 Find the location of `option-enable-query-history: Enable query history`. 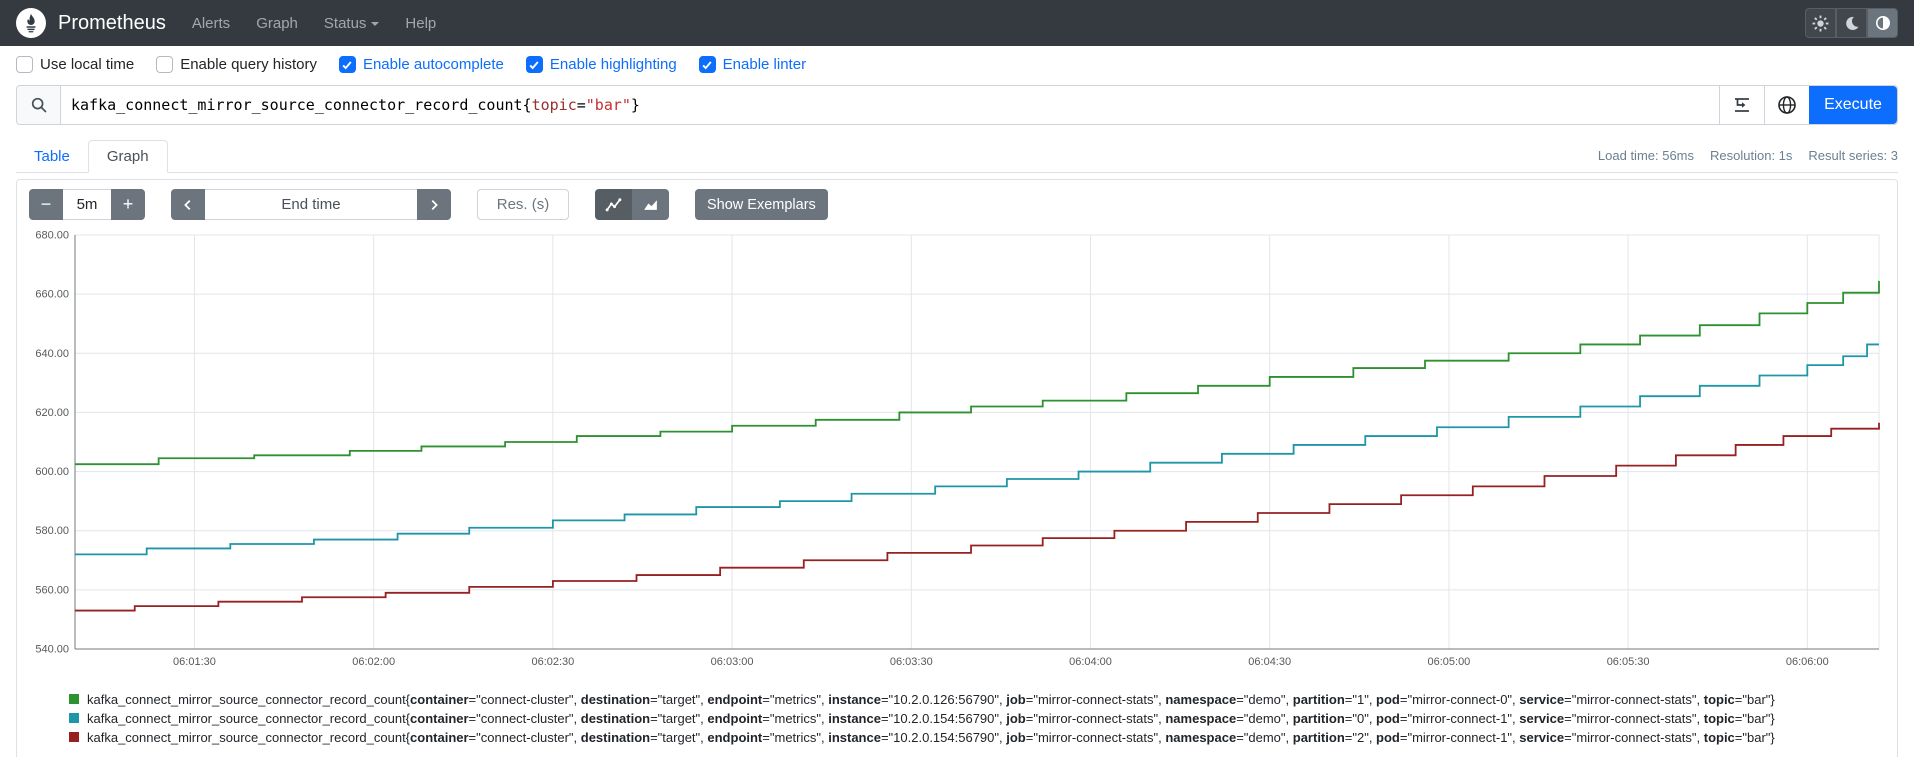

option-enable-query-history: Enable query history is located at coordinates (236, 64).